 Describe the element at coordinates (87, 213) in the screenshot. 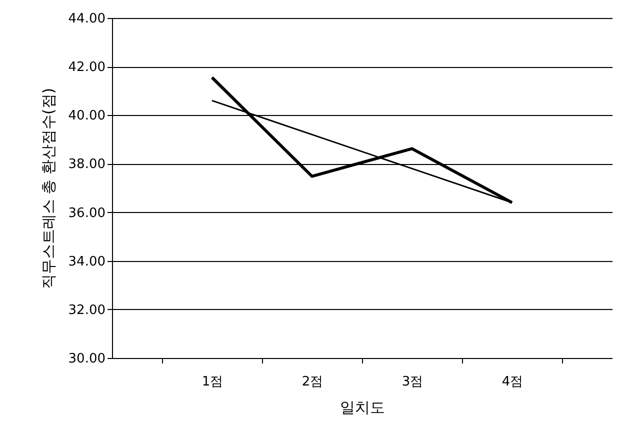

I see `y-tick-label: 36.00` at that location.